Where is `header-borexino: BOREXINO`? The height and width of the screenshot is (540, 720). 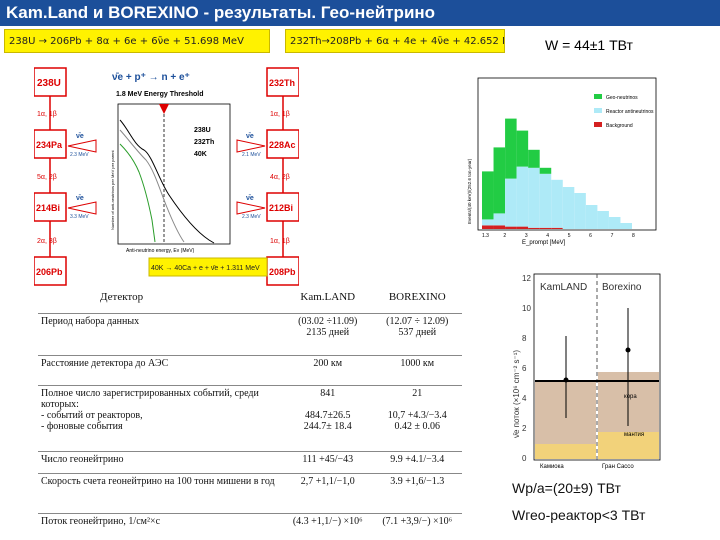 header-borexino: BOREXINO is located at coordinates (417, 297).